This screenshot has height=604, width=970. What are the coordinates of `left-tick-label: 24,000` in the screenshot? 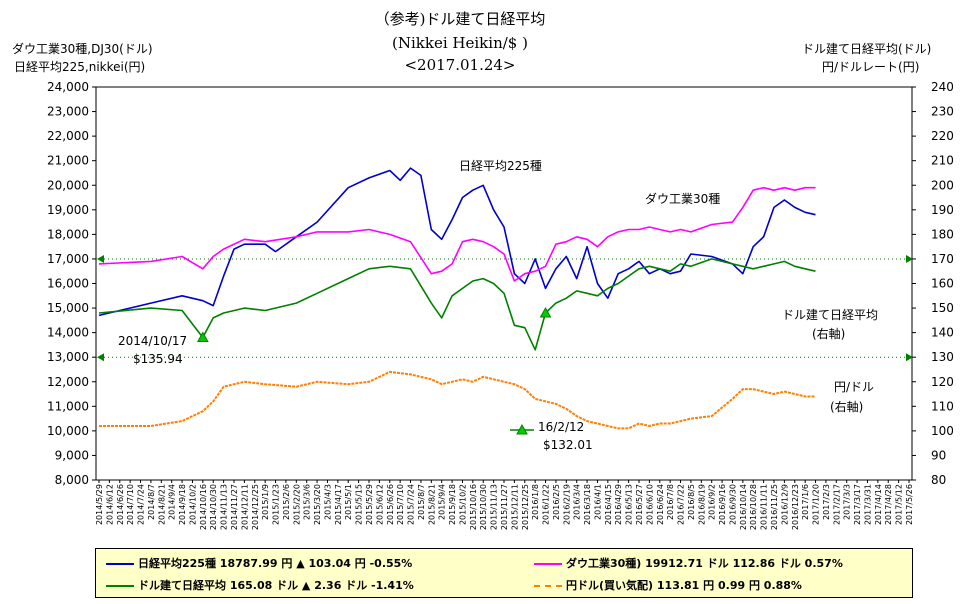 It's located at (68, 87).